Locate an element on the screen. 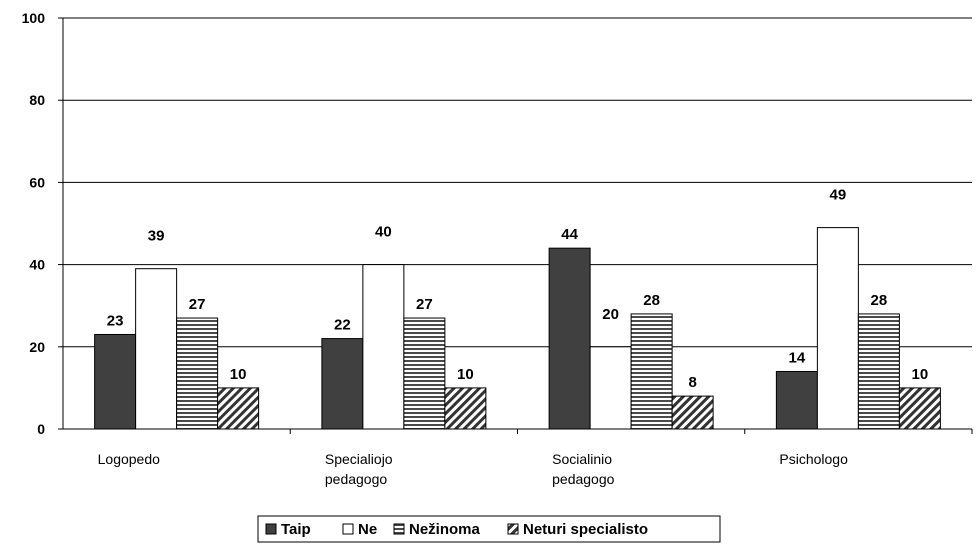  category-label-line: Logopedo is located at coordinates (129, 459).